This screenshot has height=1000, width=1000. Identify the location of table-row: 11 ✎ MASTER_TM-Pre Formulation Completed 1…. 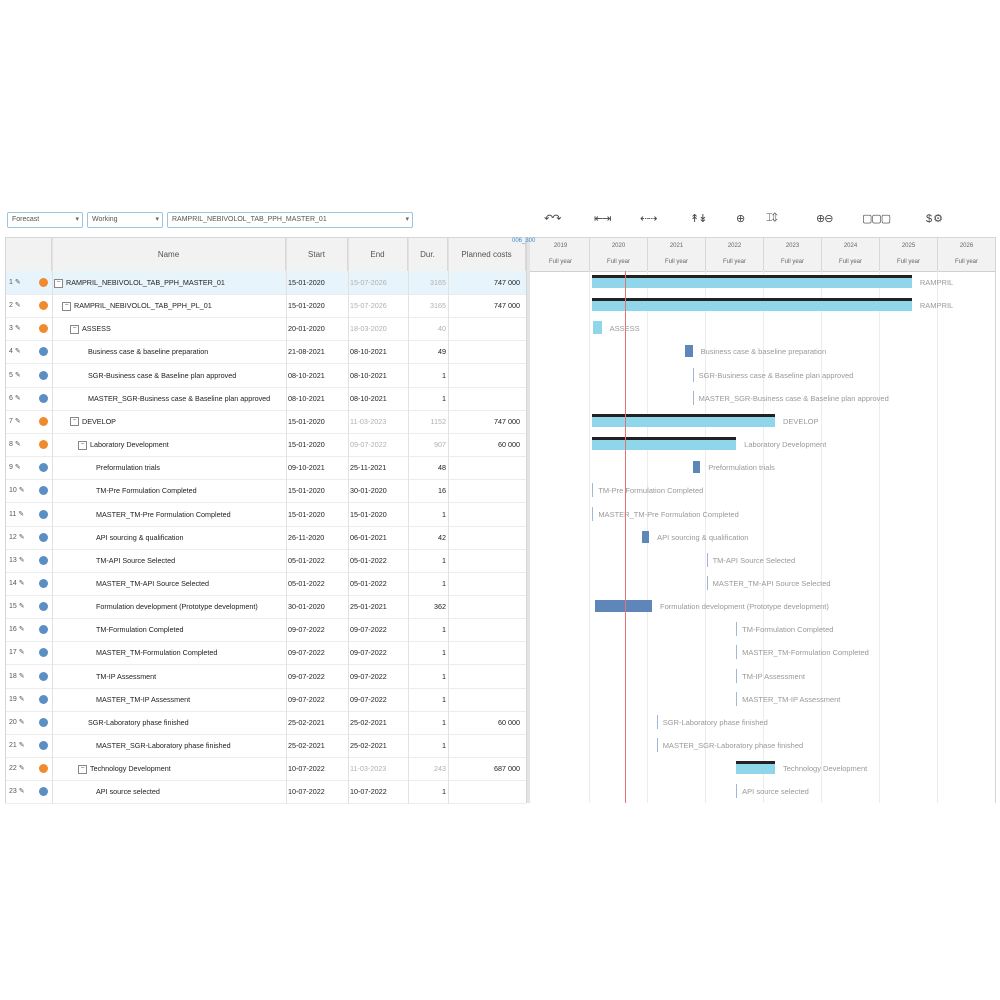
(266, 515).